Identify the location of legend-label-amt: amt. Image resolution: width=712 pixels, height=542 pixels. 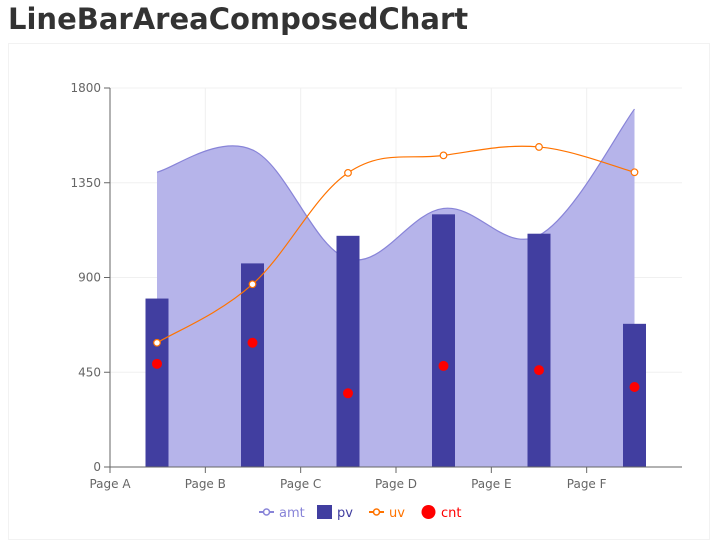
(292, 513).